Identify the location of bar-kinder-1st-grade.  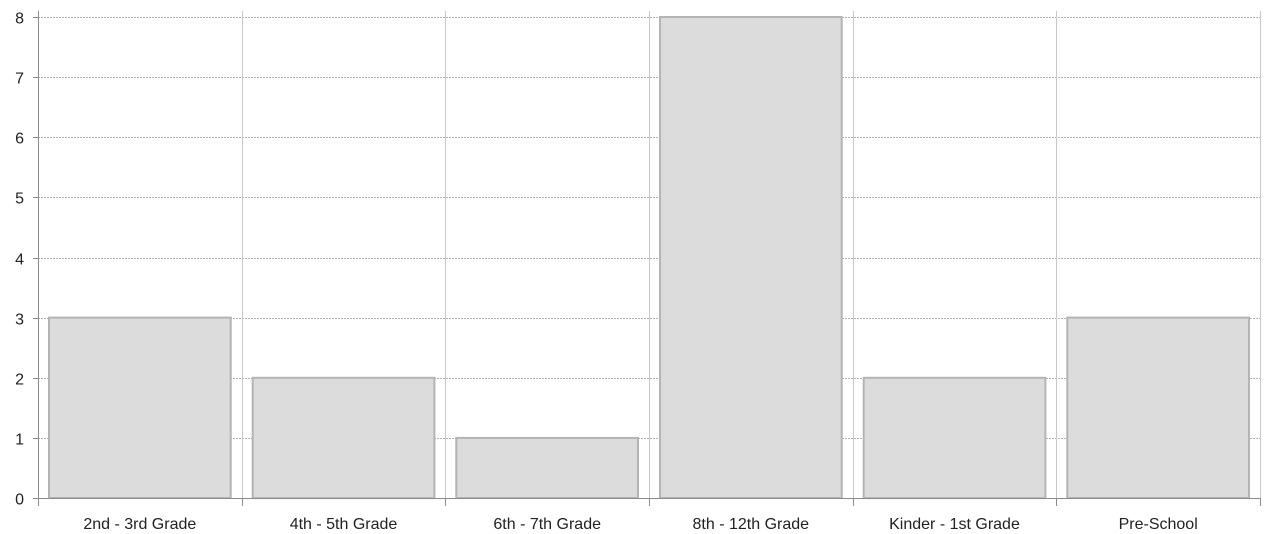
(954, 438).